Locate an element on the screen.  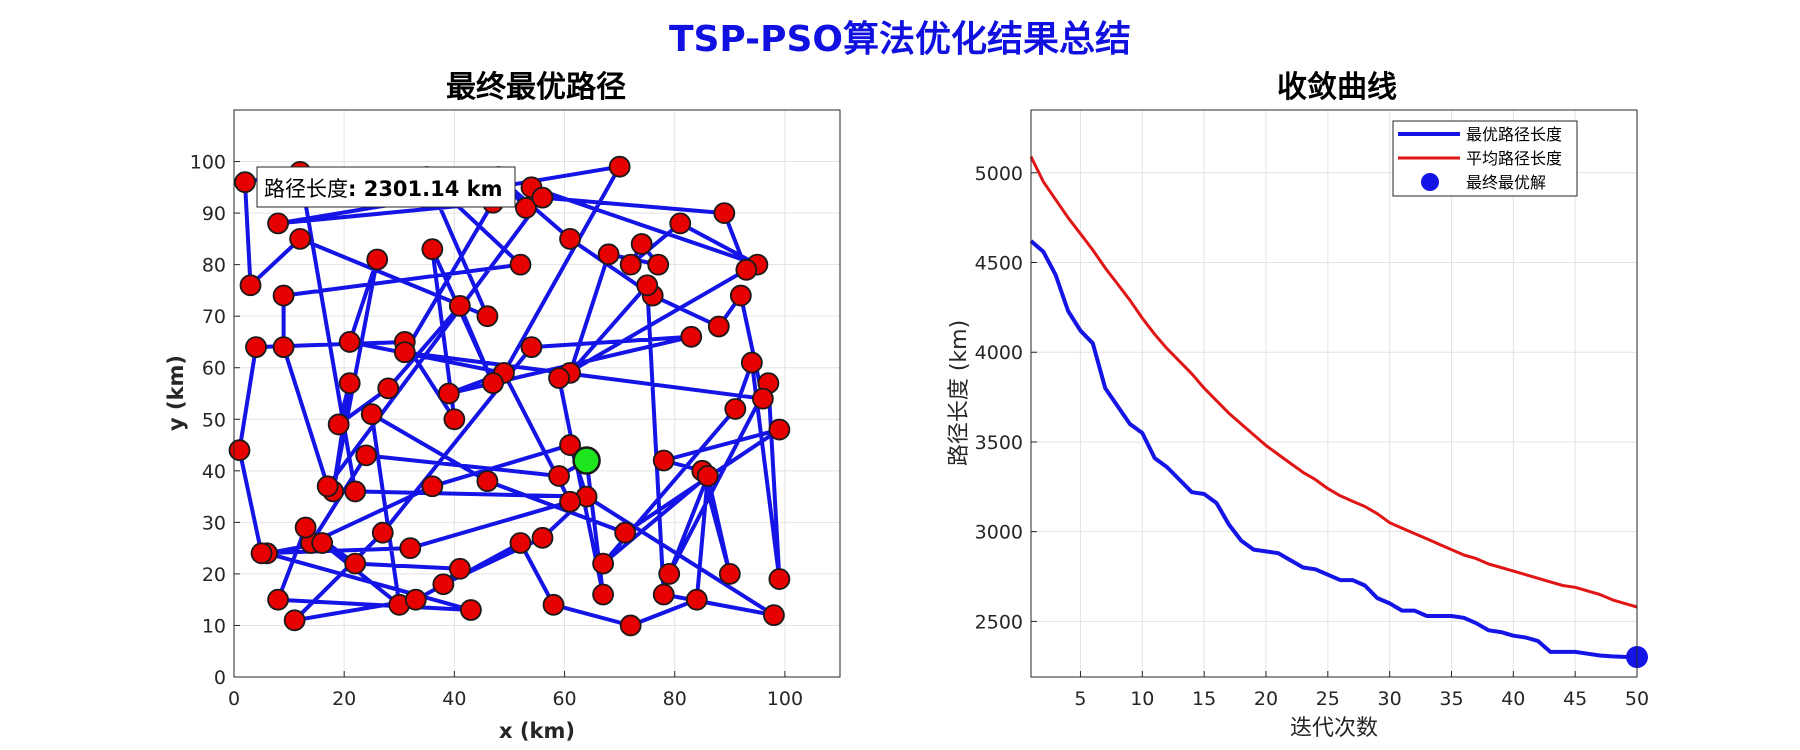
annotation-box is located at coordinates (386, 187).